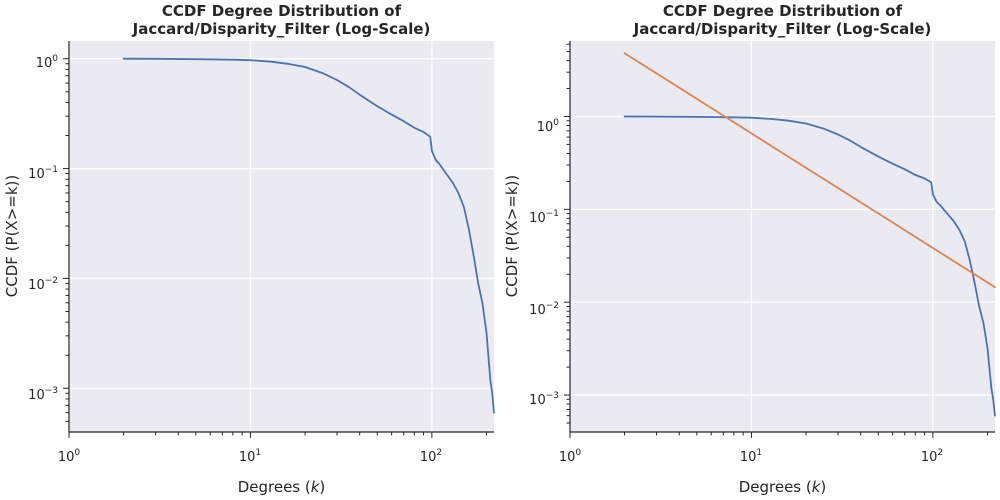 The width and height of the screenshot is (1000, 500). Describe the element at coordinates (783, 487) in the screenshot. I see `x-axis-label-right: Degrees (k)` at that location.